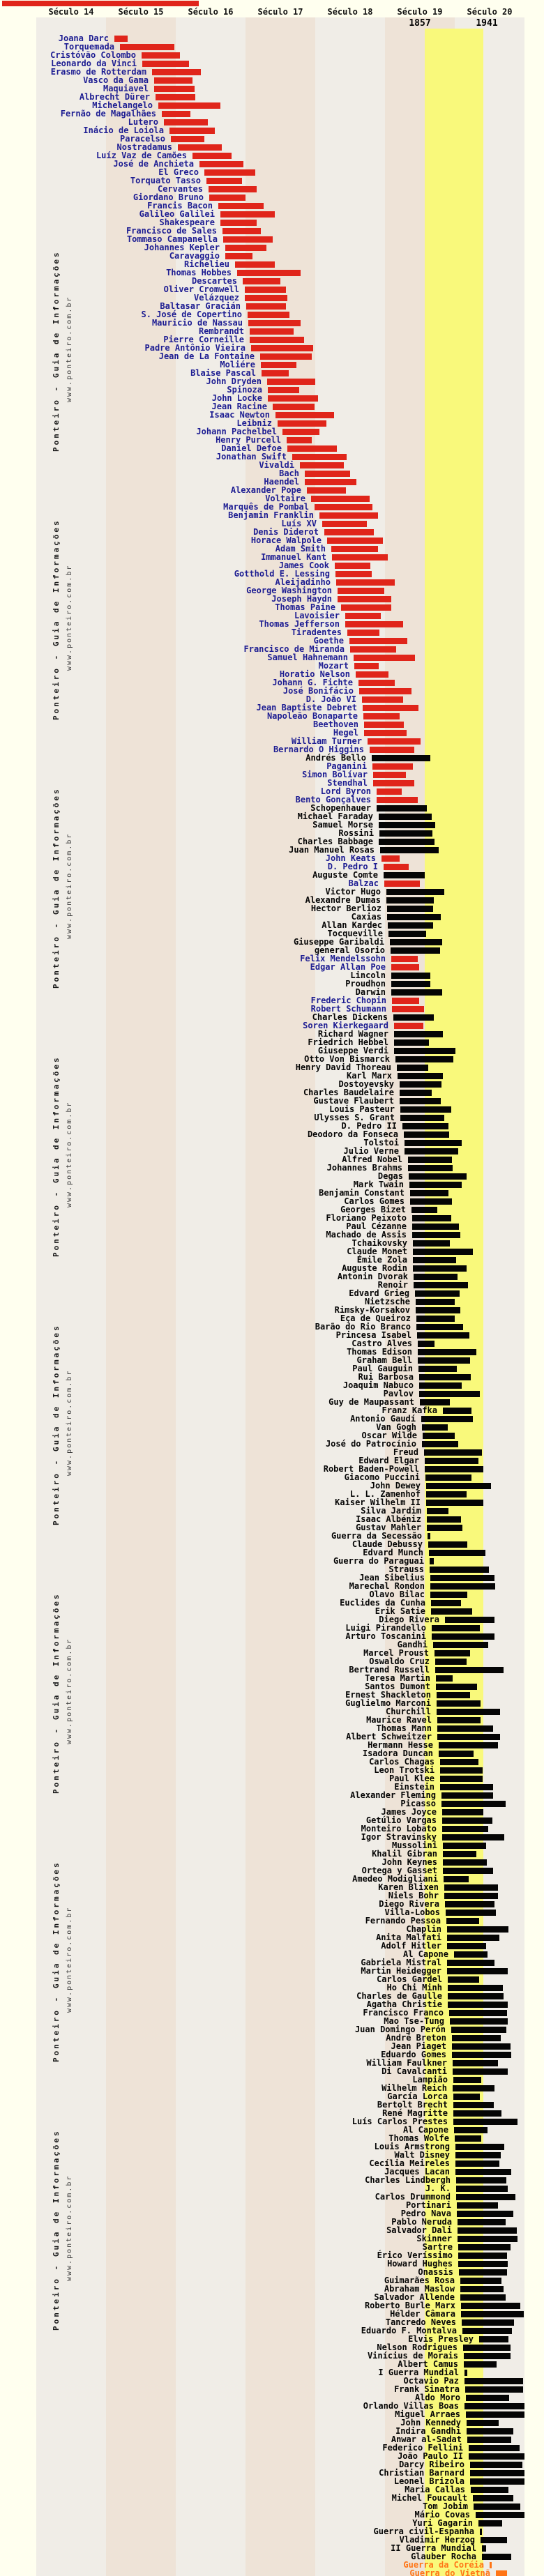  I want to click on person-name: Princesa Isabel, so click(373, 1335).